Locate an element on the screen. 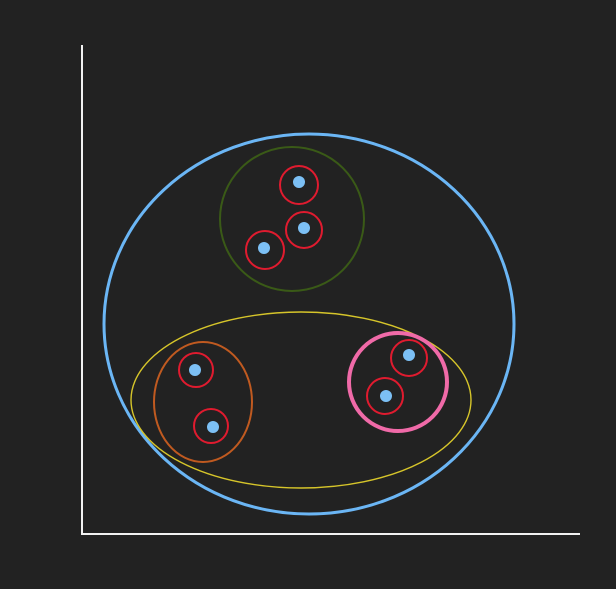 The width and height of the screenshot is (616, 589). bottom-right-cluster-circle is located at coordinates (398, 382).